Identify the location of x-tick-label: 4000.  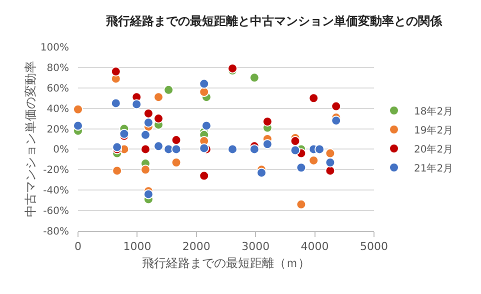
(314, 247).